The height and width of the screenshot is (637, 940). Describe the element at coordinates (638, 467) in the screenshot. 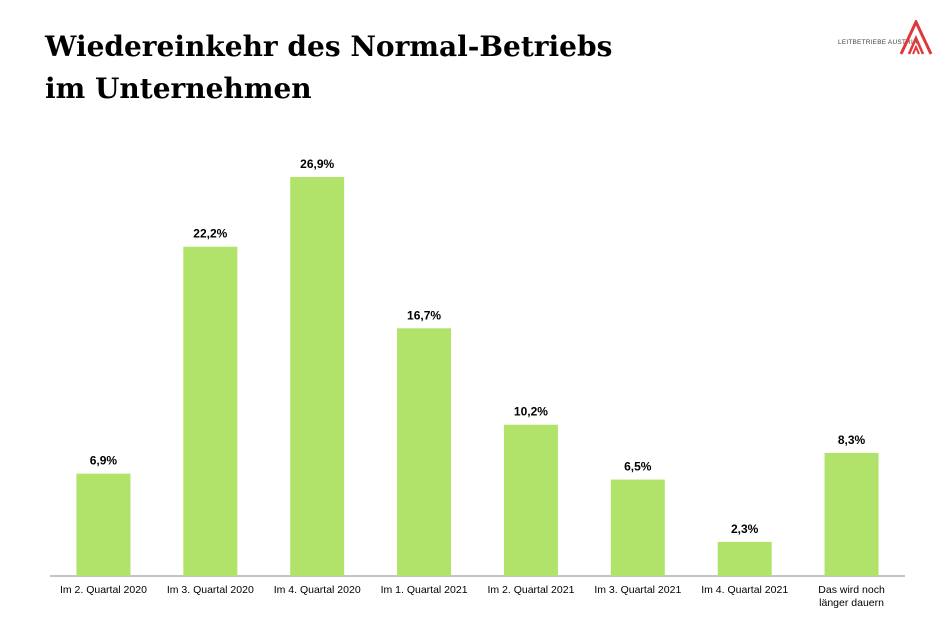

I see `data-label-6: 6,5%` at that location.